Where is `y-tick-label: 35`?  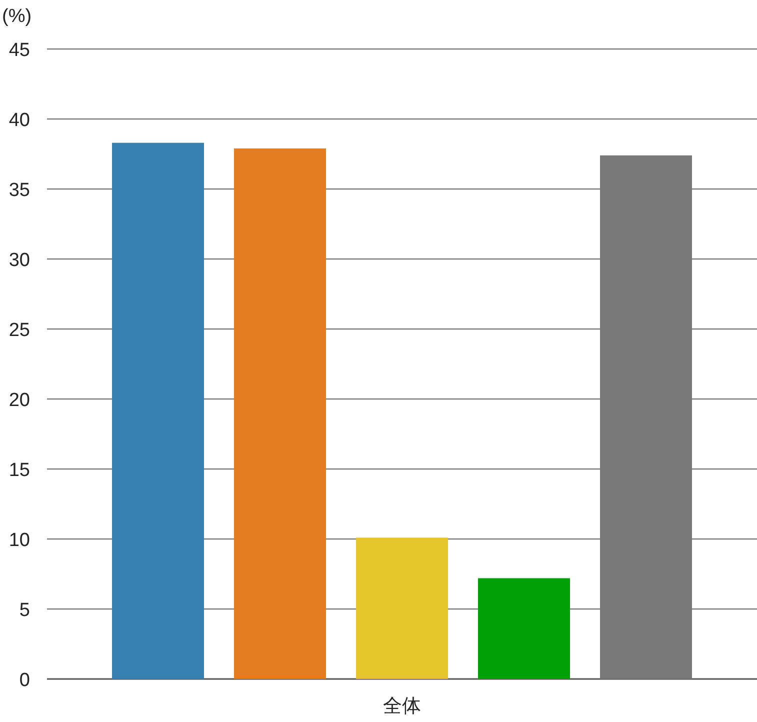
y-tick-label: 35 is located at coordinates (19, 190).